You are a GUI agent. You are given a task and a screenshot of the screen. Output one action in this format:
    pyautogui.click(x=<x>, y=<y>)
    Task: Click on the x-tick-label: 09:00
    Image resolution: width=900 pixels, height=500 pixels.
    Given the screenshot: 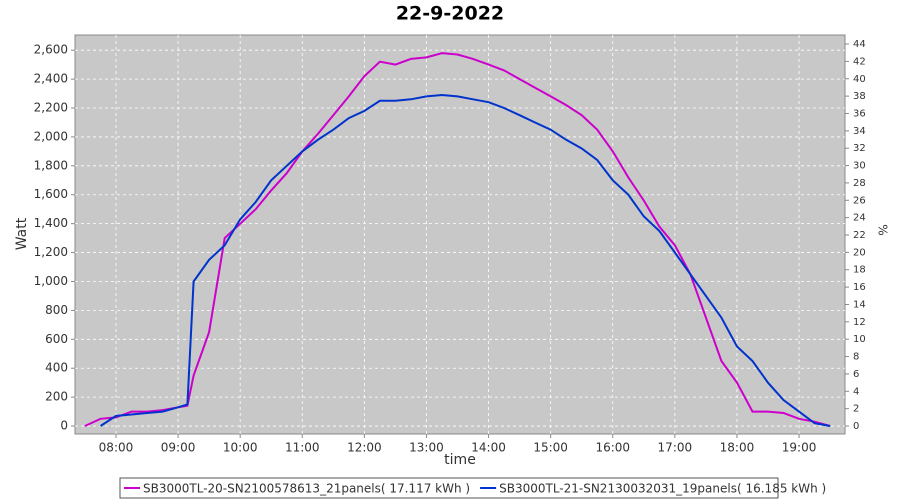 What is the action you would take?
    pyautogui.click(x=178, y=448)
    